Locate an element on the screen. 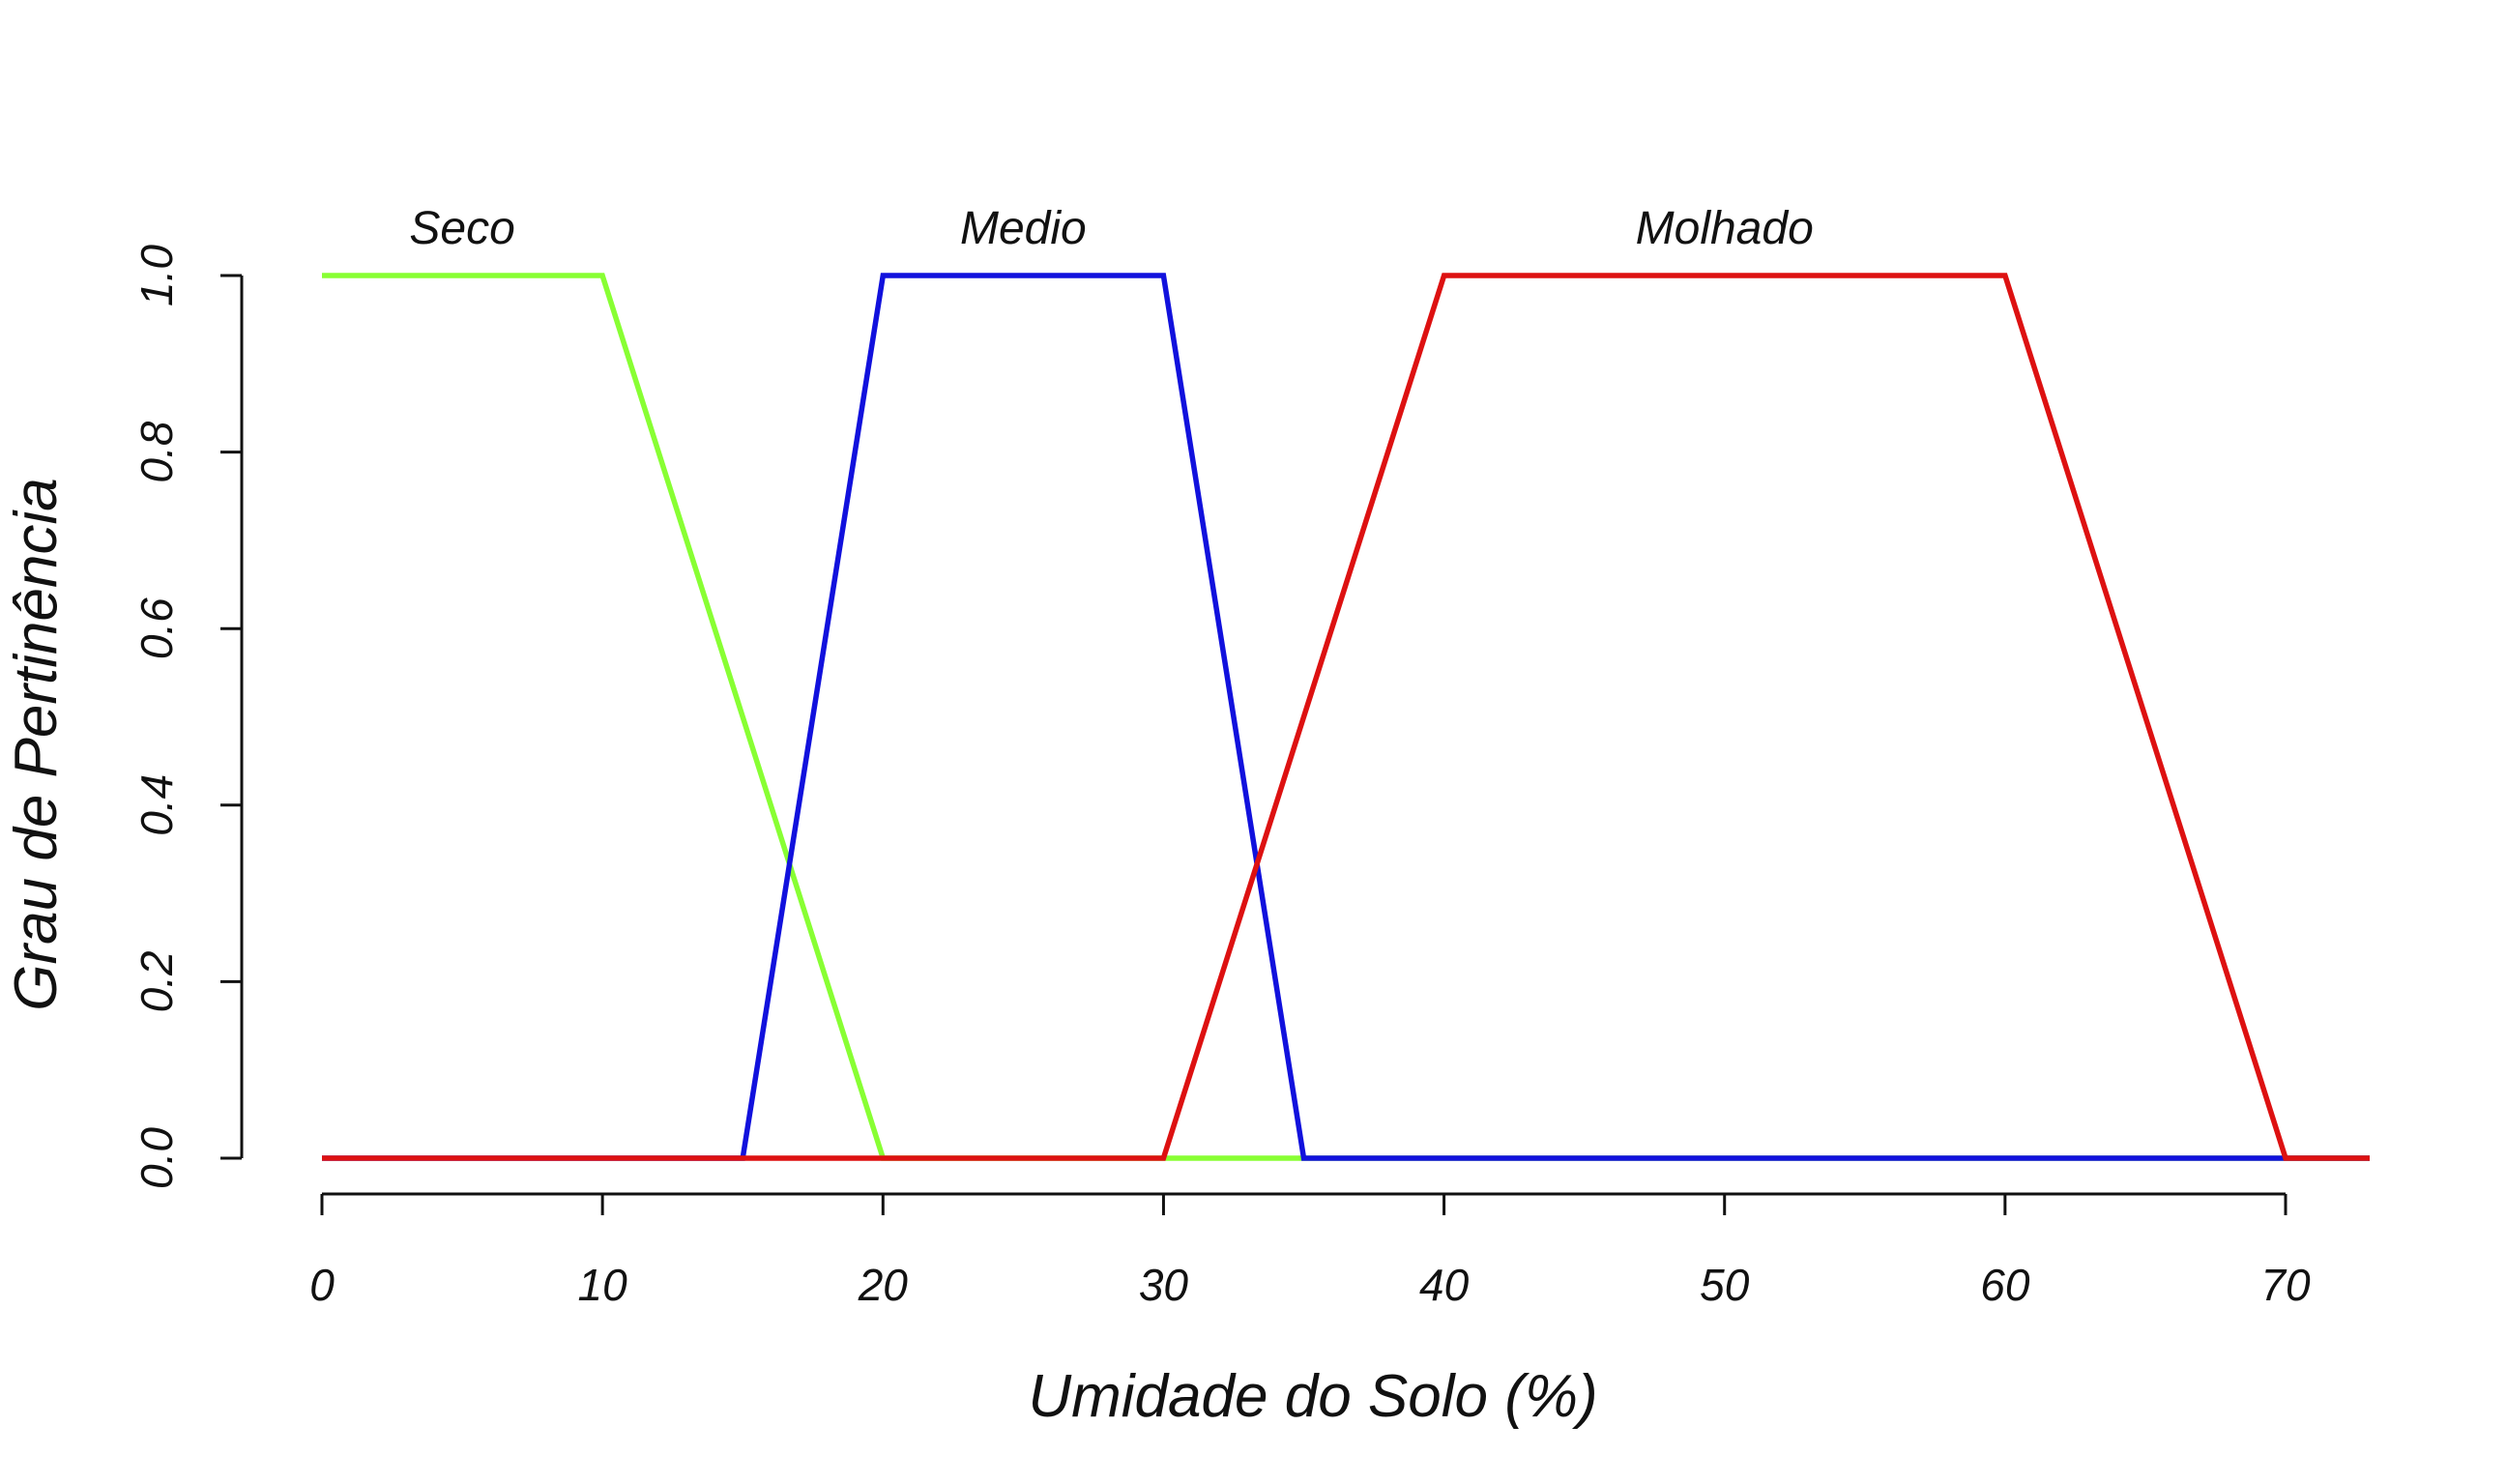 The width and height of the screenshot is (2506, 1484). x-tick-label: 50 is located at coordinates (1725, 1285).